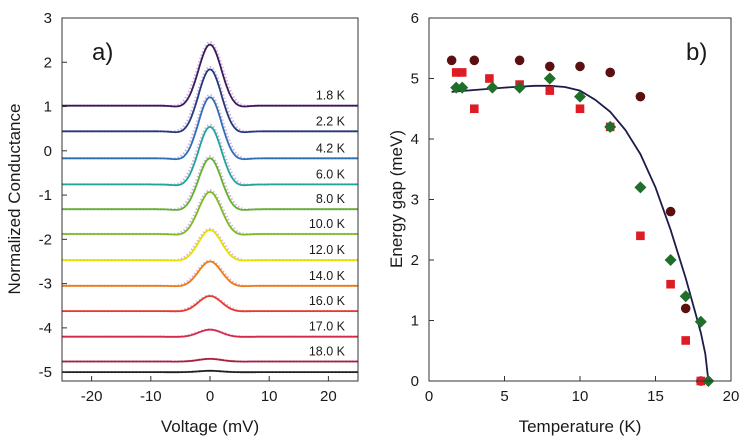 This screenshot has width=741, height=443. Describe the element at coordinates (45, 195) in the screenshot. I see `conductance-y-tick-label: -1` at that location.